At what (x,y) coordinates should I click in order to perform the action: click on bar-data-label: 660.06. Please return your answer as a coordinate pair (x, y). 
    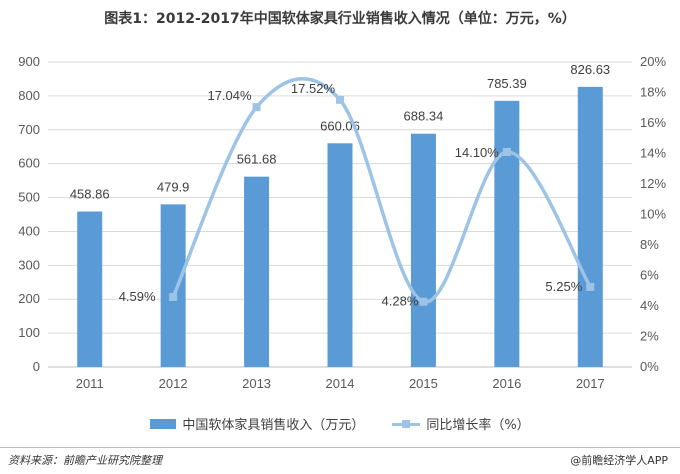
    Looking at the image, I should click on (340, 125).